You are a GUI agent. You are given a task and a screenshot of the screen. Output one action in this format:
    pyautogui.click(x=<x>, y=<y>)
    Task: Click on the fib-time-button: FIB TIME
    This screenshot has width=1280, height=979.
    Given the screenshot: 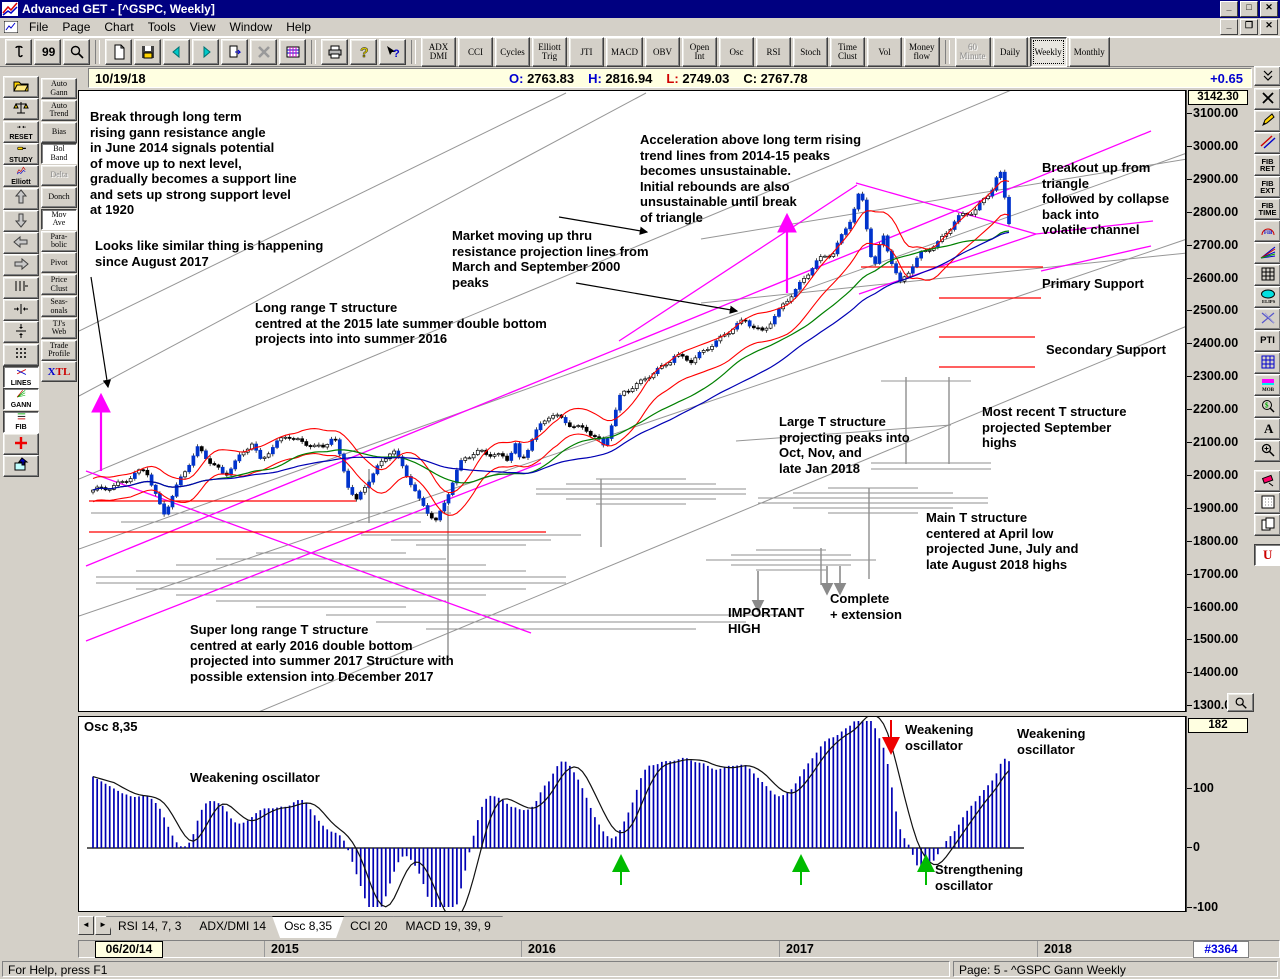 What is the action you would take?
    pyautogui.click(x=1267, y=209)
    